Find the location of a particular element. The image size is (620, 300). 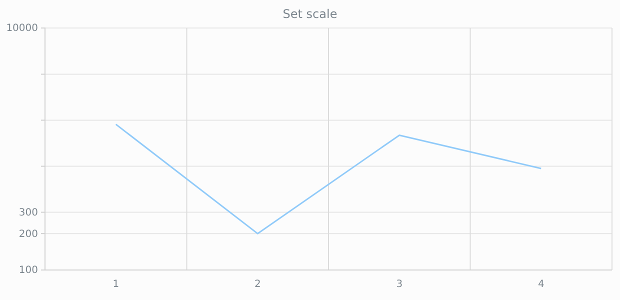

x-tick-label: 4 is located at coordinates (541, 284).